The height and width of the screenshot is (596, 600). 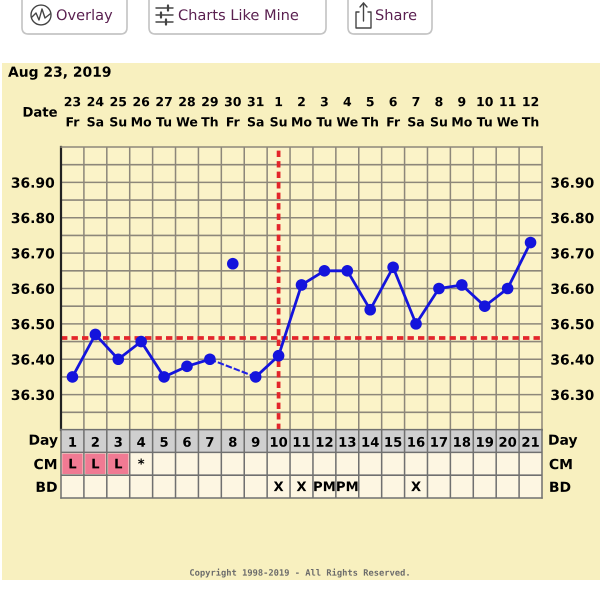 What do you see at coordinates (572, 218) in the screenshot?
I see `y2-tick-label: 36.80` at bounding box center [572, 218].